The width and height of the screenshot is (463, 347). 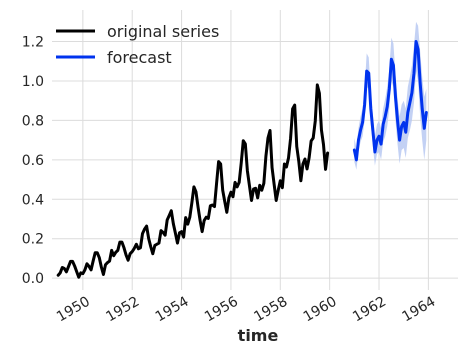 What do you see at coordinates (139, 57) in the screenshot?
I see `legend-label-forecast: forecast` at bounding box center [139, 57].